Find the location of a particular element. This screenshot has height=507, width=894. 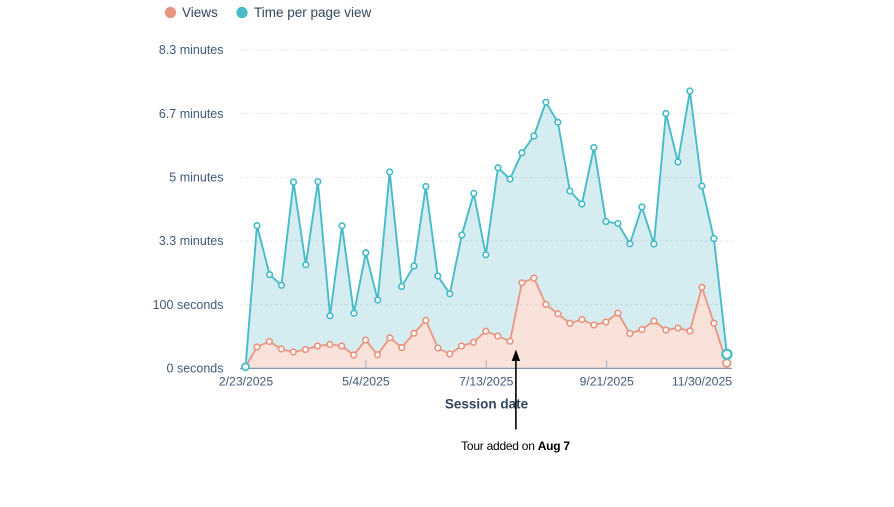

svg-text: 100 seconds is located at coordinates (188, 305).